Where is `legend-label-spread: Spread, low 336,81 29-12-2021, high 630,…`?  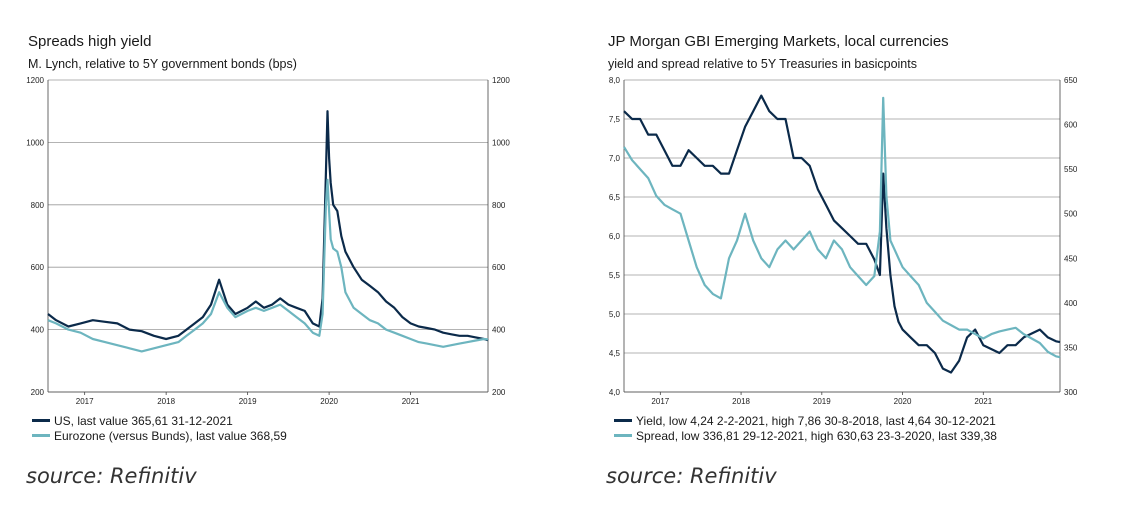
legend-label-spread: Spread, low 336,81 29-12-2021, high 630,… is located at coordinates (816, 435).